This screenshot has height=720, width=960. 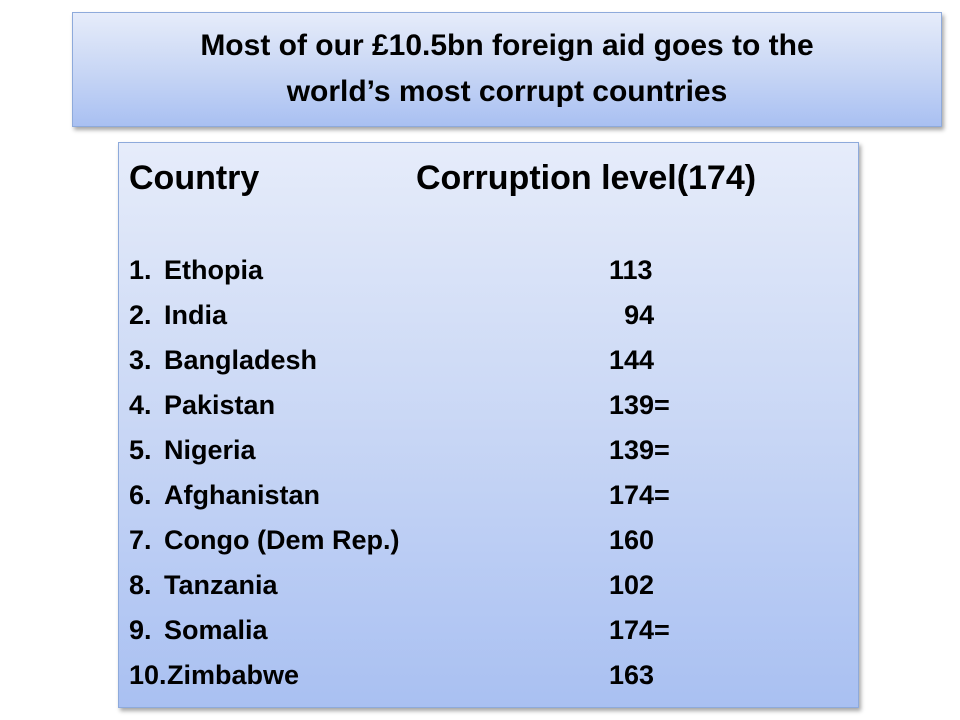 I want to click on country-name: India, so click(x=196, y=315).